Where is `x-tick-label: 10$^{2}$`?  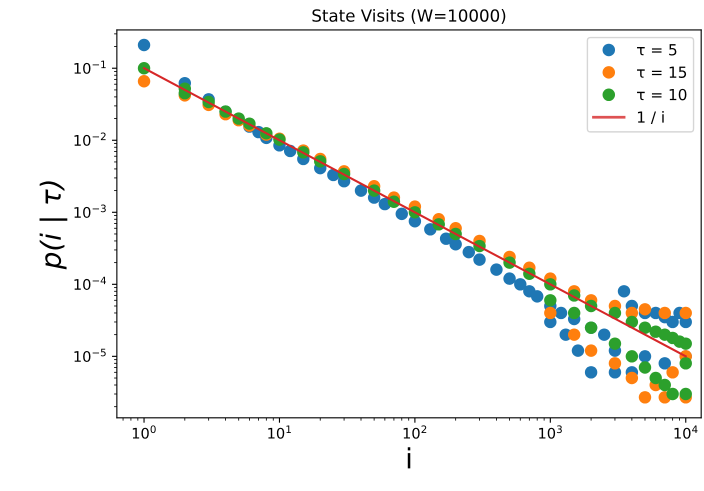
x-tick-label: 10$^{2}$ is located at coordinates (415, 432).